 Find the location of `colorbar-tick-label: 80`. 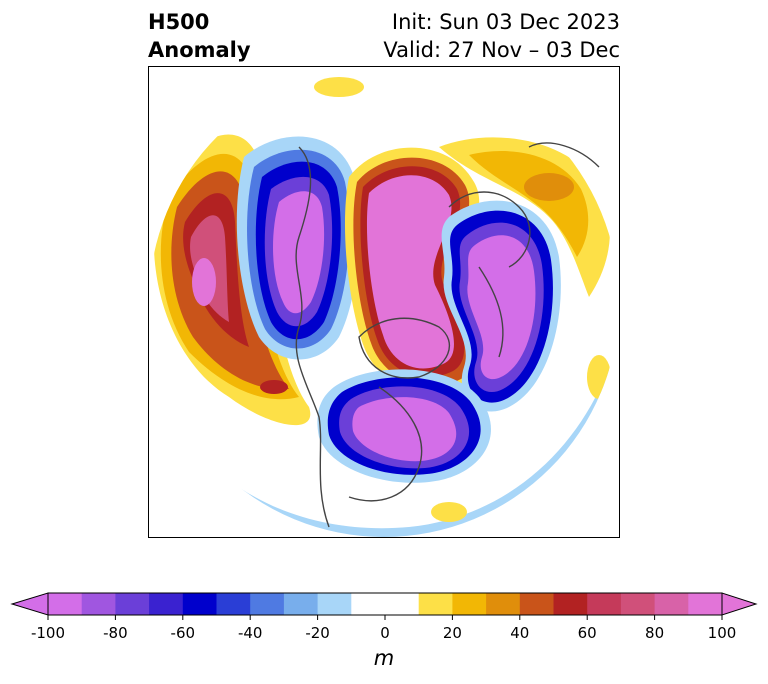

colorbar-tick-label: 80 is located at coordinates (655, 633).